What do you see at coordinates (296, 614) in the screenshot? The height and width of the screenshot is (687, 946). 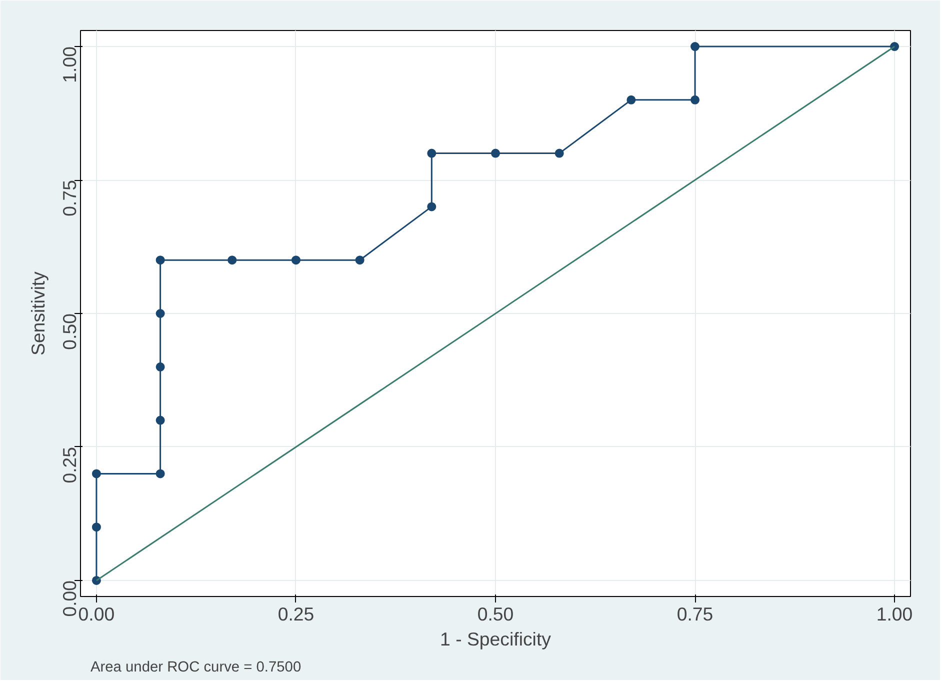 I see `x-tick-label: 0.25` at bounding box center [296, 614].